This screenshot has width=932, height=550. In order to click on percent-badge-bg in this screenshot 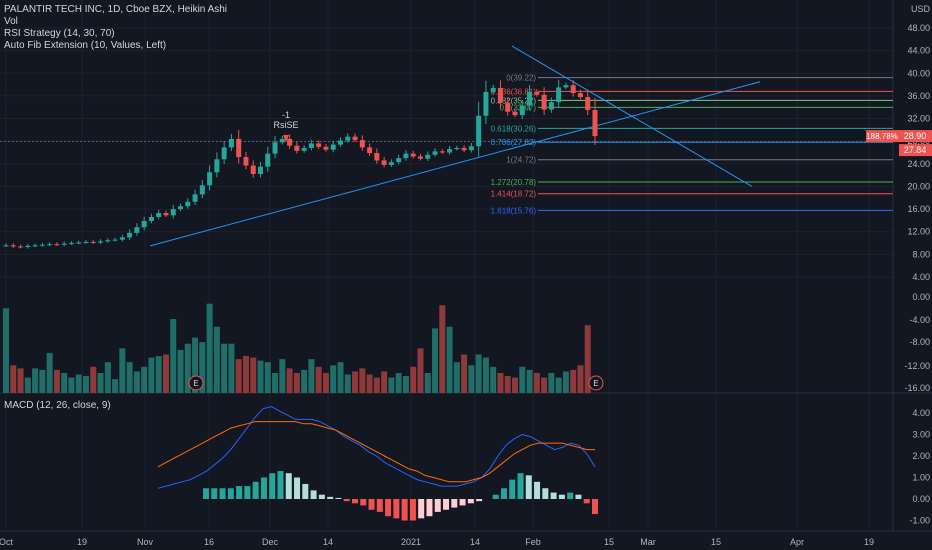, I will do `click(882, 136)`.